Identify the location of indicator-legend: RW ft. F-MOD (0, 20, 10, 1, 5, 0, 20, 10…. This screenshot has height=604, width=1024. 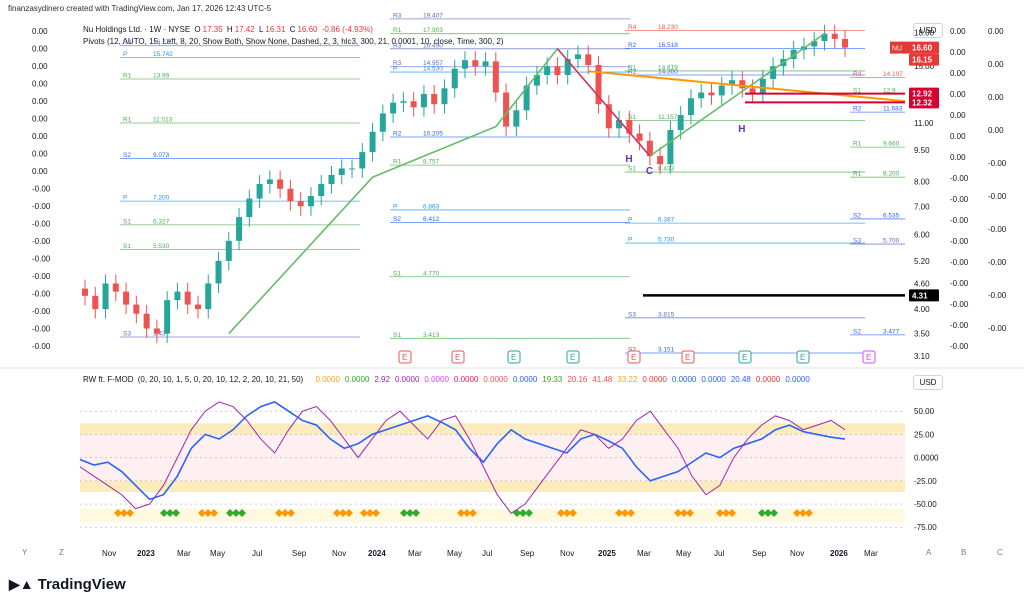
(446, 379).